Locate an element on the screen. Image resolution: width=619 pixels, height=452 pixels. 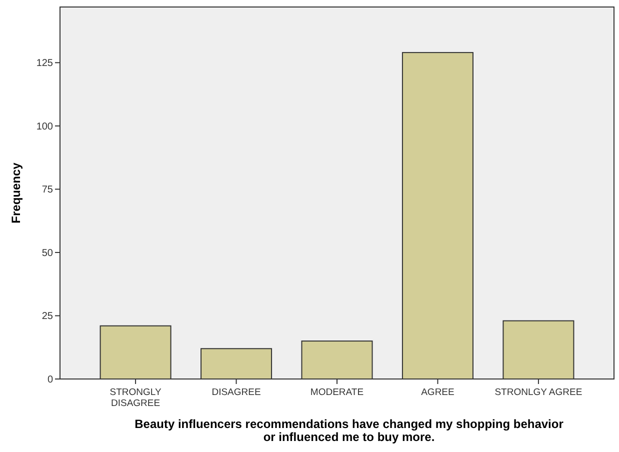
y-axis-title: Frequency is located at coordinates (16, 193).